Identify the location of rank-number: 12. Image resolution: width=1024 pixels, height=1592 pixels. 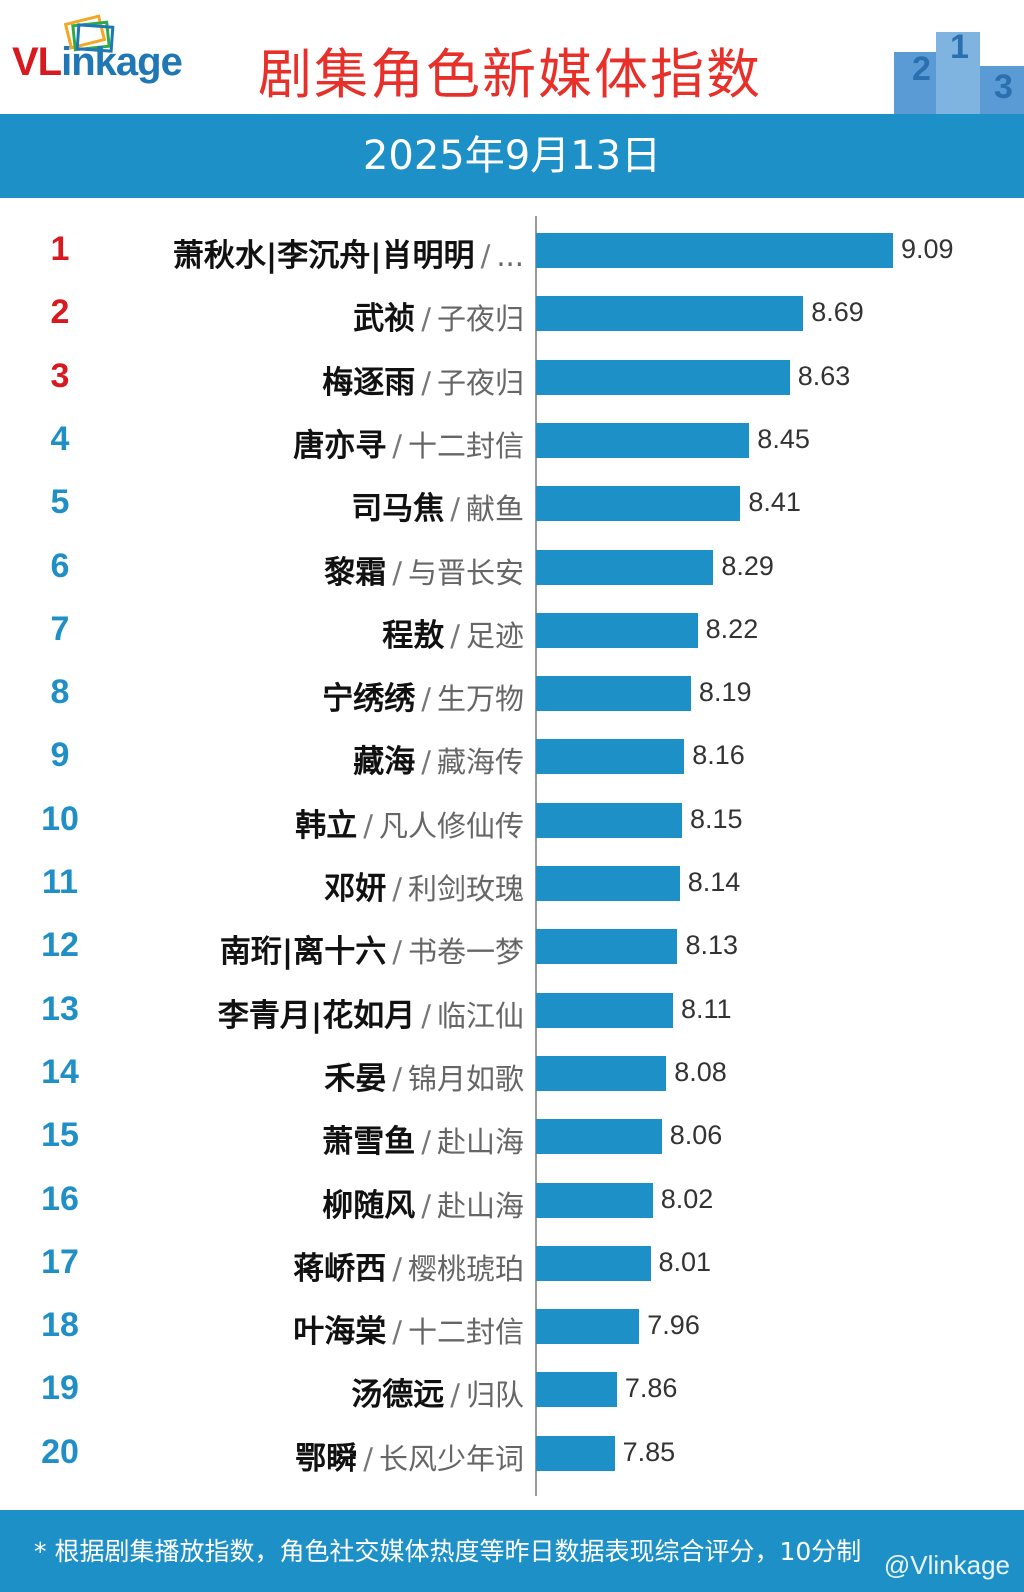
(60, 945).